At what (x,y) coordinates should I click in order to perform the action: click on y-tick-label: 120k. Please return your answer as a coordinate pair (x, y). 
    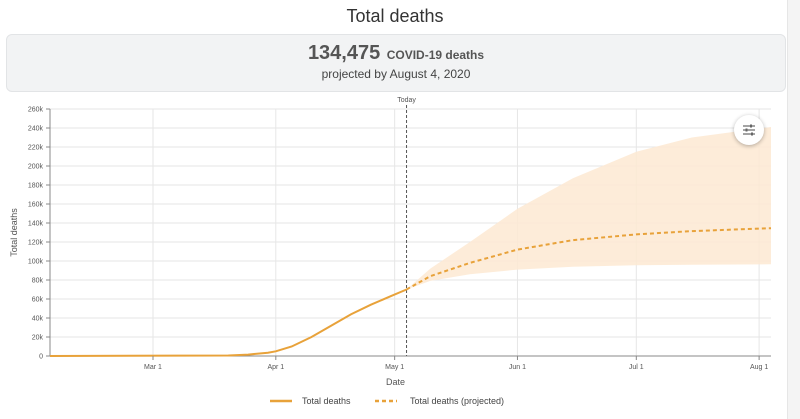
    Looking at the image, I should click on (36, 243).